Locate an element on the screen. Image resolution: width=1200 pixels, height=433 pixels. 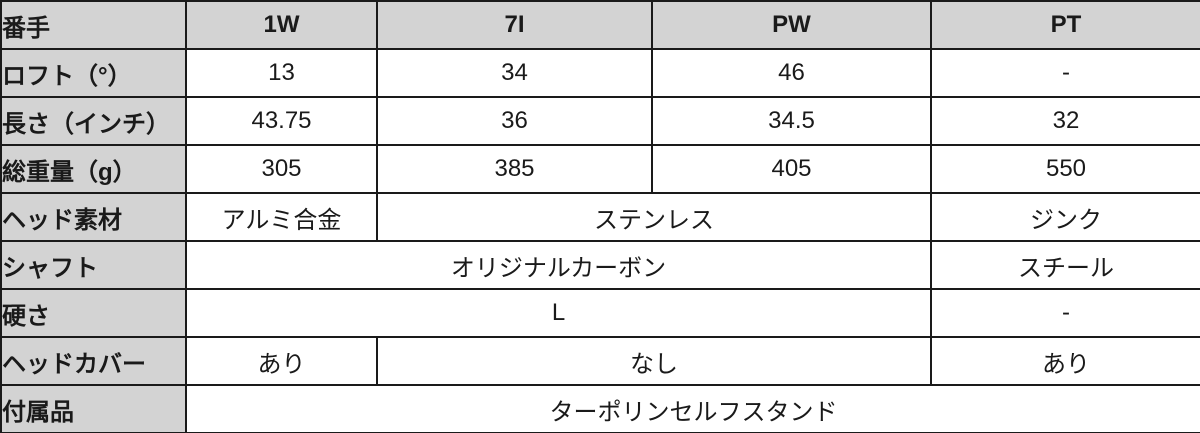
row-label-head-material: ヘッド素材 is located at coordinates (93, 217).